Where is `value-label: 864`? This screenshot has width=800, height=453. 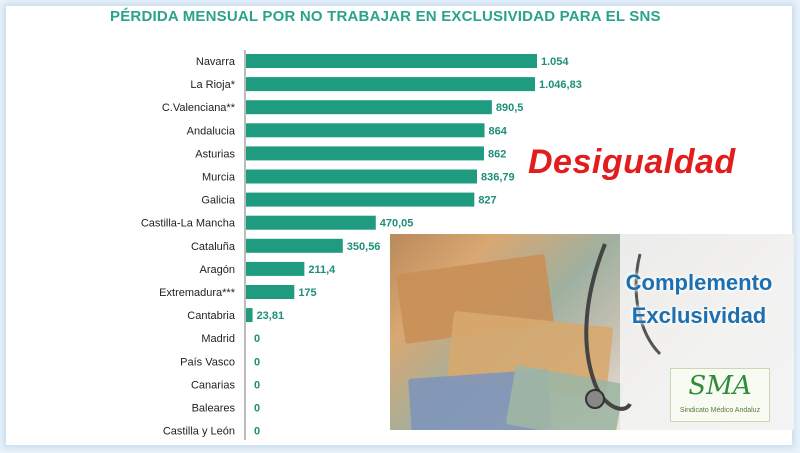 value-label: 864 is located at coordinates (498, 131).